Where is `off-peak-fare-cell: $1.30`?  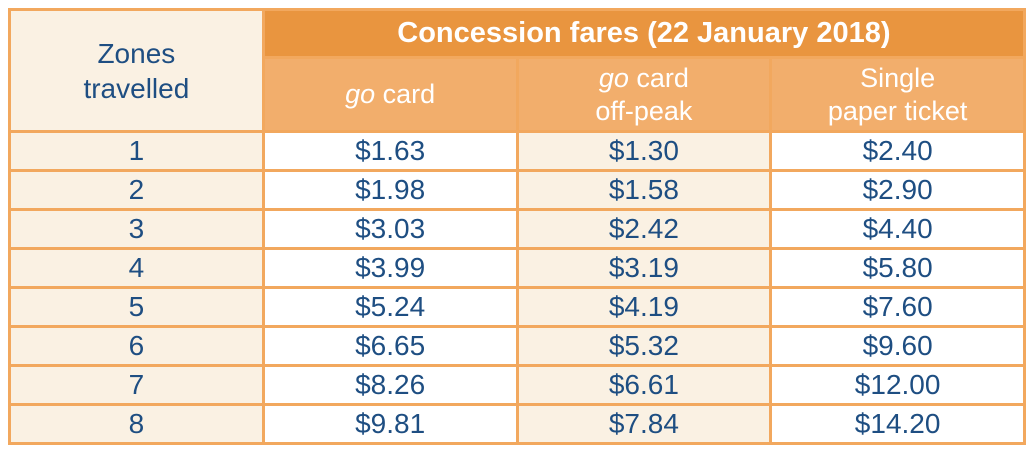 off-peak-fare-cell: $1.30 is located at coordinates (644, 151).